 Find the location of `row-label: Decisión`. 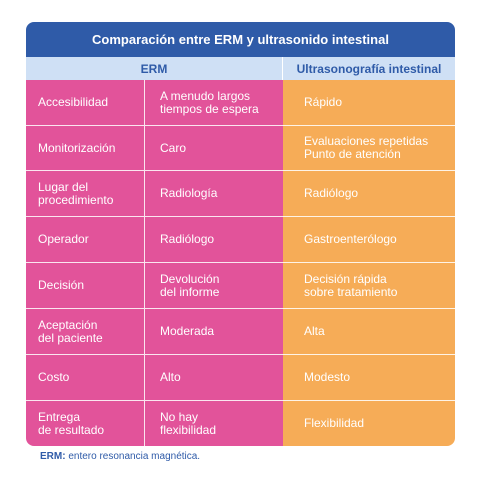

row-label: Decisión is located at coordinates (61, 285).